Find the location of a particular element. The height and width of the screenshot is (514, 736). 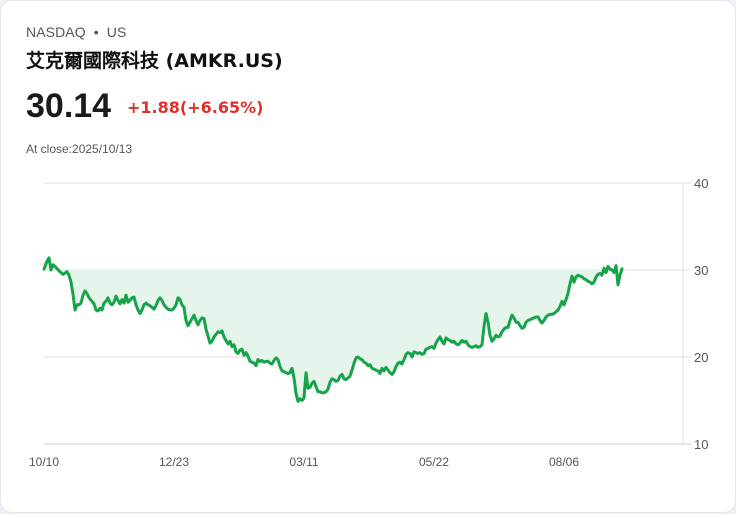

at-close-date: At close:2025/10/13 is located at coordinates (79, 149).